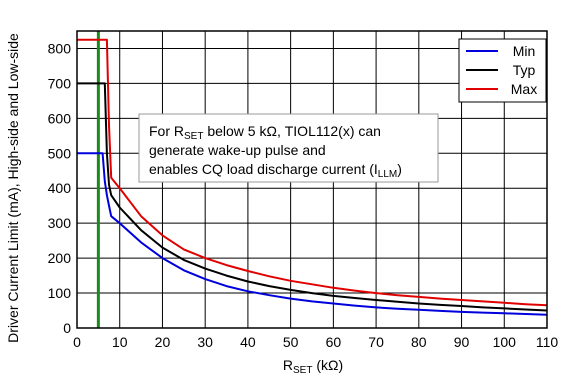  I want to click on x-tick-label: 10, so click(120, 342).